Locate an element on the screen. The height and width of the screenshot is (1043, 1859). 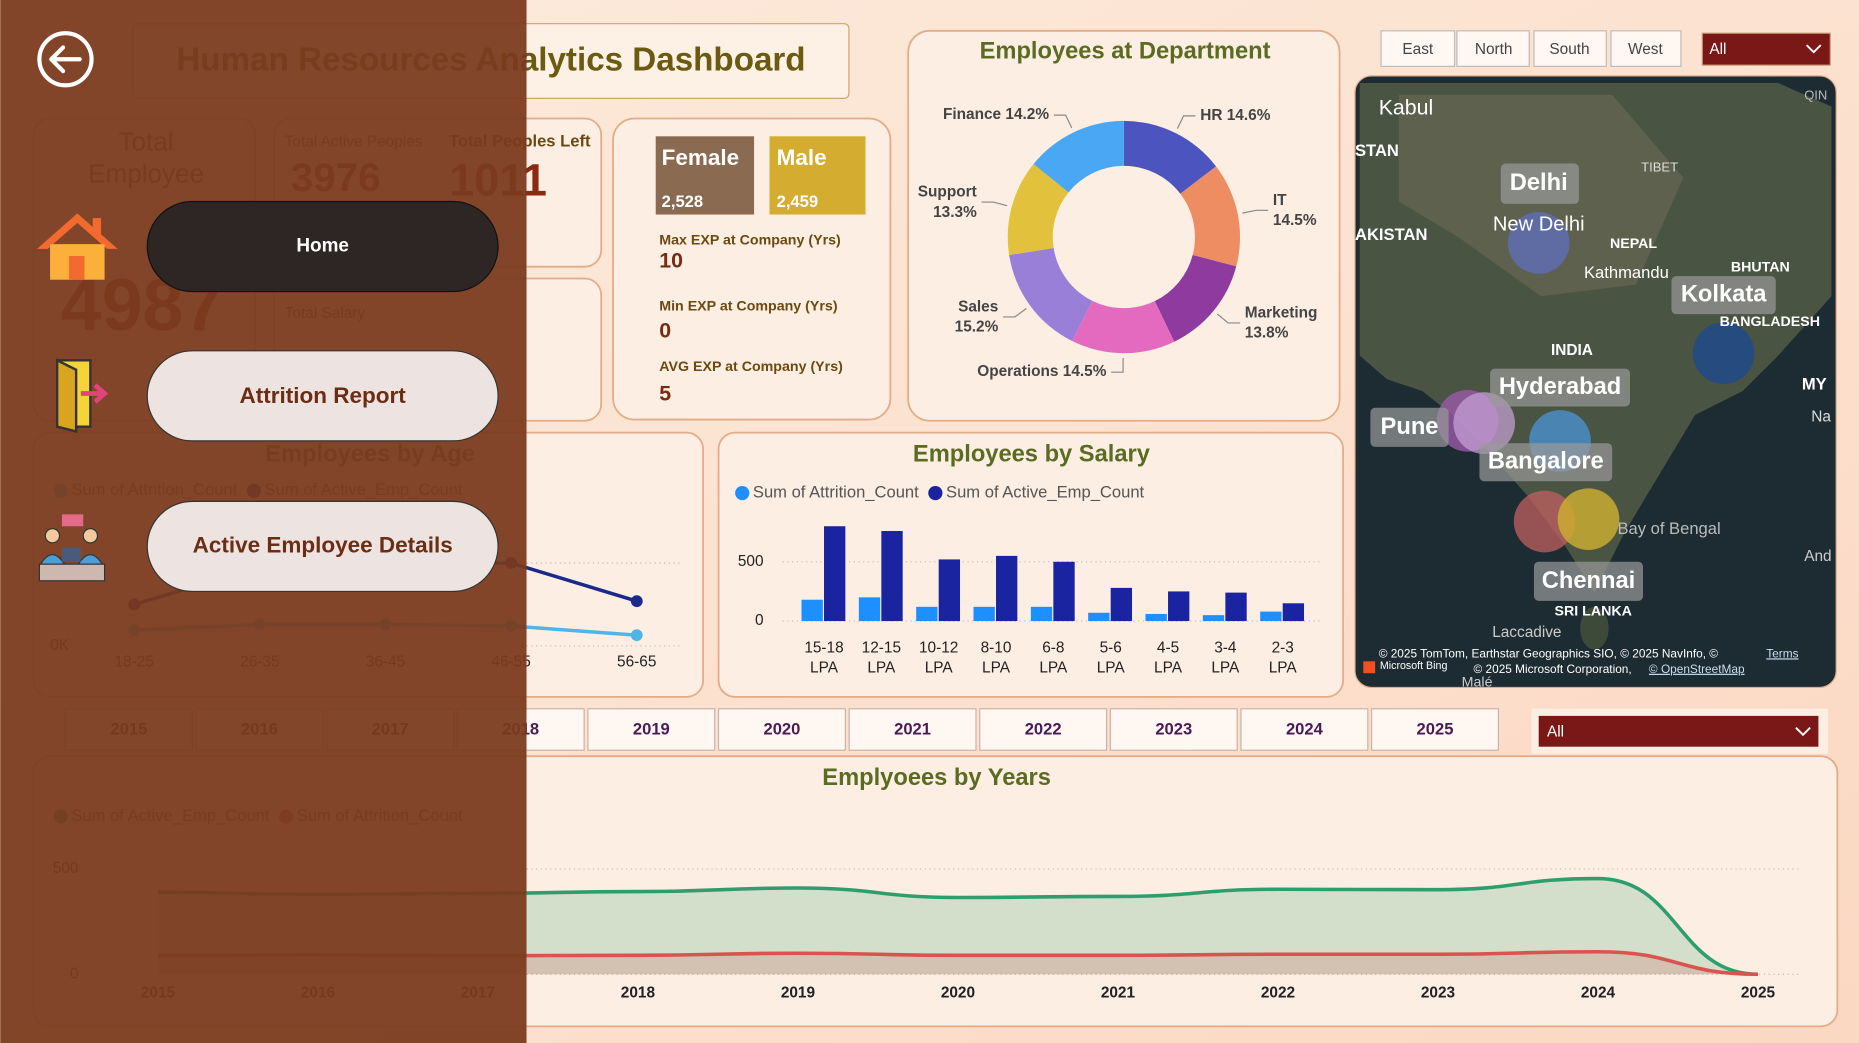
x-tick-label: 2022 is located at coordinates (1278, 992).